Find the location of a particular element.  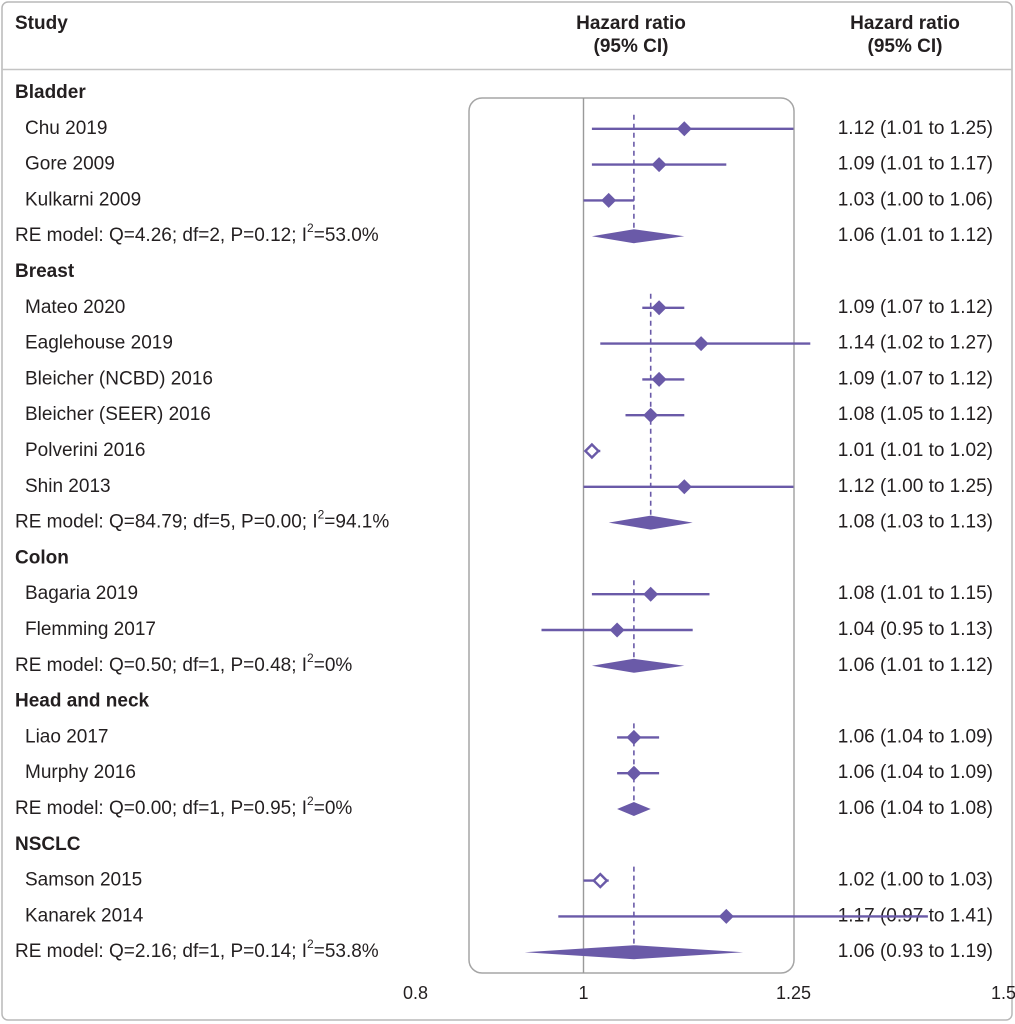

summary-label: RE model: Q=0.50; df=1, P=0.48; I2=0% is located at coordinates (183, 663).